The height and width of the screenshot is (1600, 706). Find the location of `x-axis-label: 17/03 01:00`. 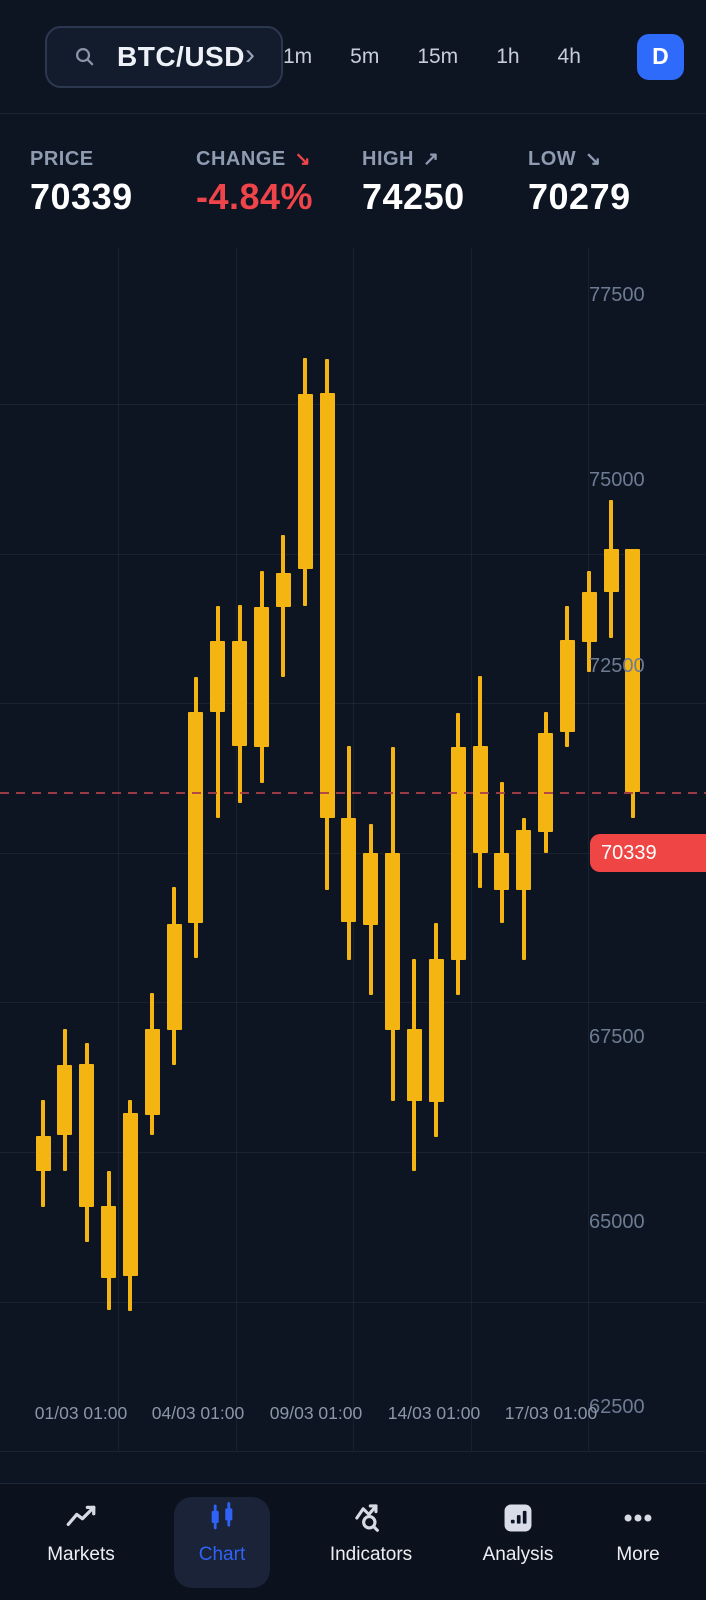

x-axis-label: 17/03 01:00 is located at coordinates (551, 1413).